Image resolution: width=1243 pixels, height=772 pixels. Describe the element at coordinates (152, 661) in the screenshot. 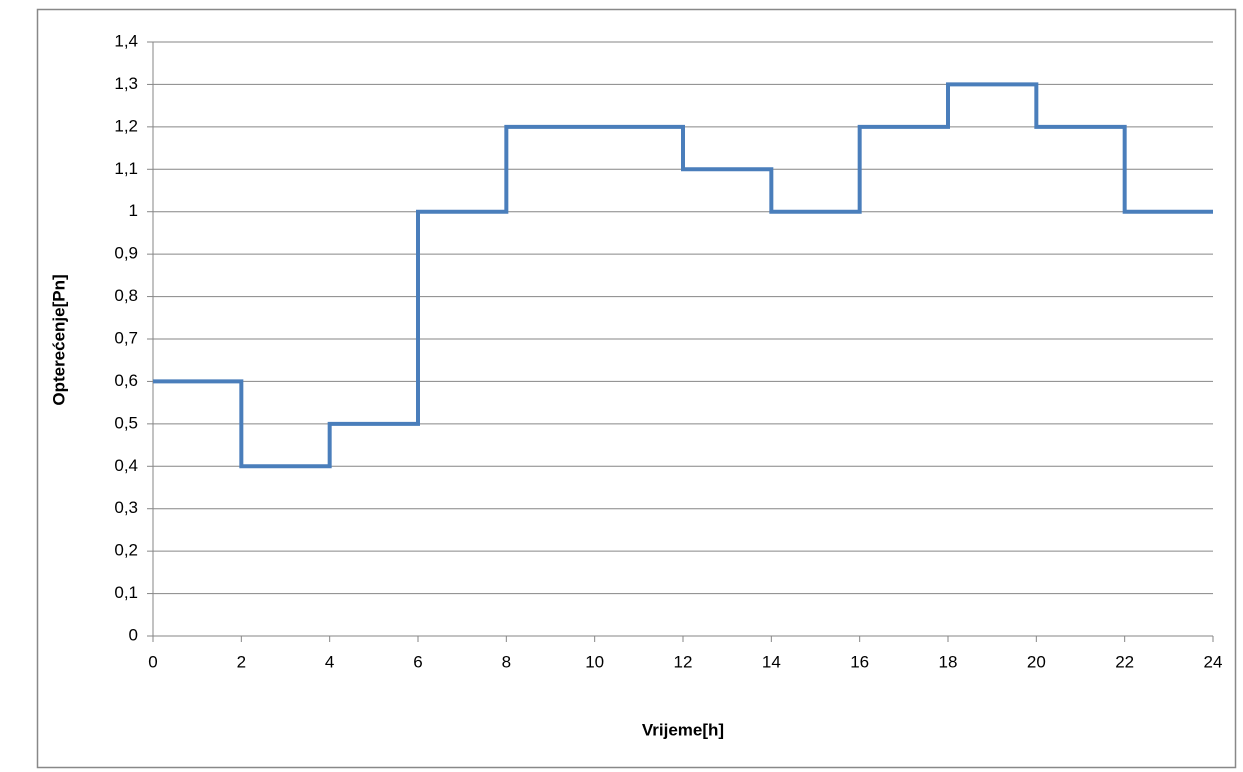

I see `x-tick-label: 0` at that location.